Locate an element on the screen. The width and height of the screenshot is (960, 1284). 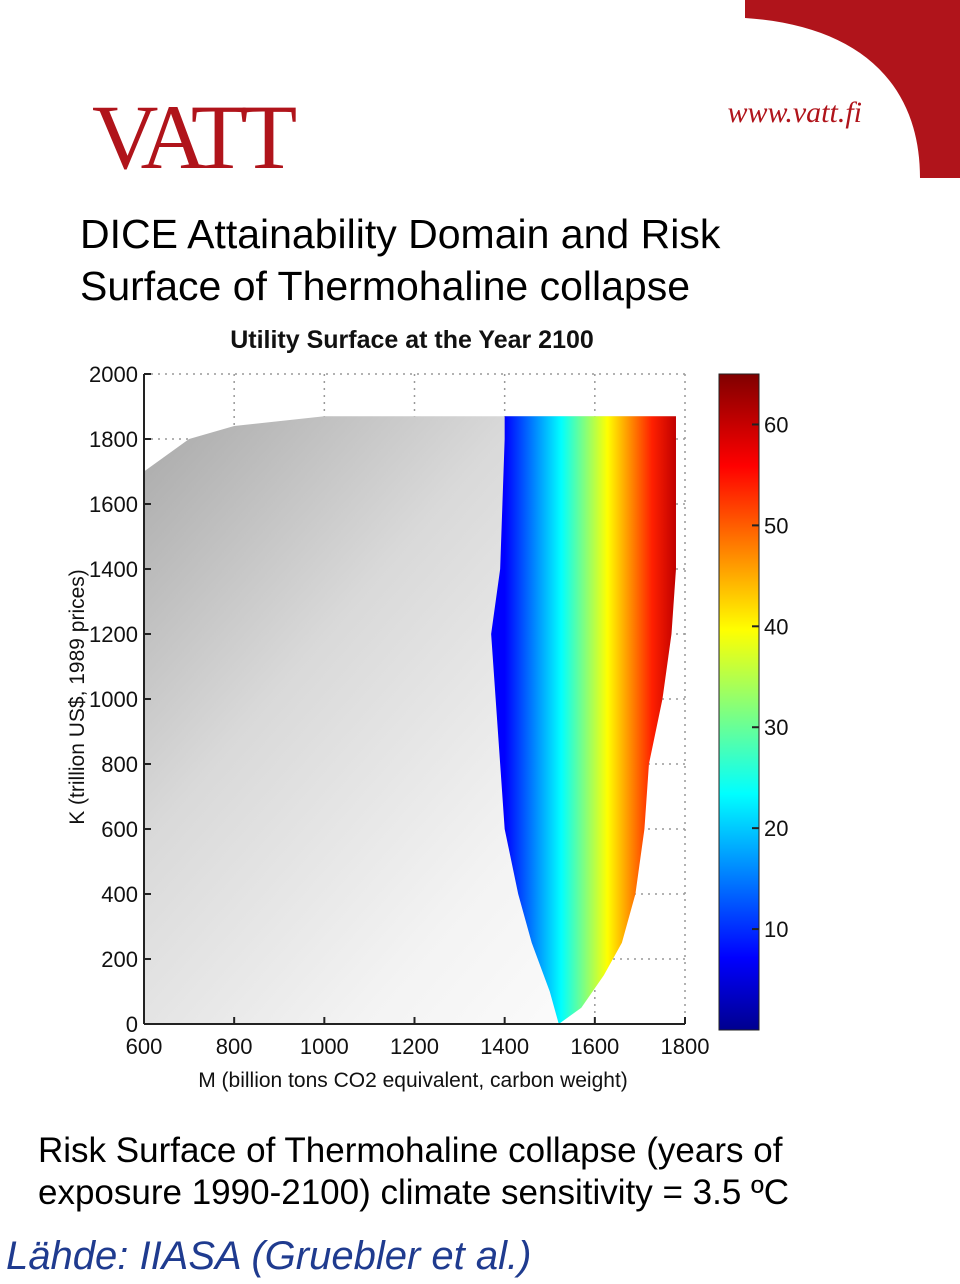
slide-title-line1: DICE Attainability Domain and Risk is located at coordinates (400, 234).